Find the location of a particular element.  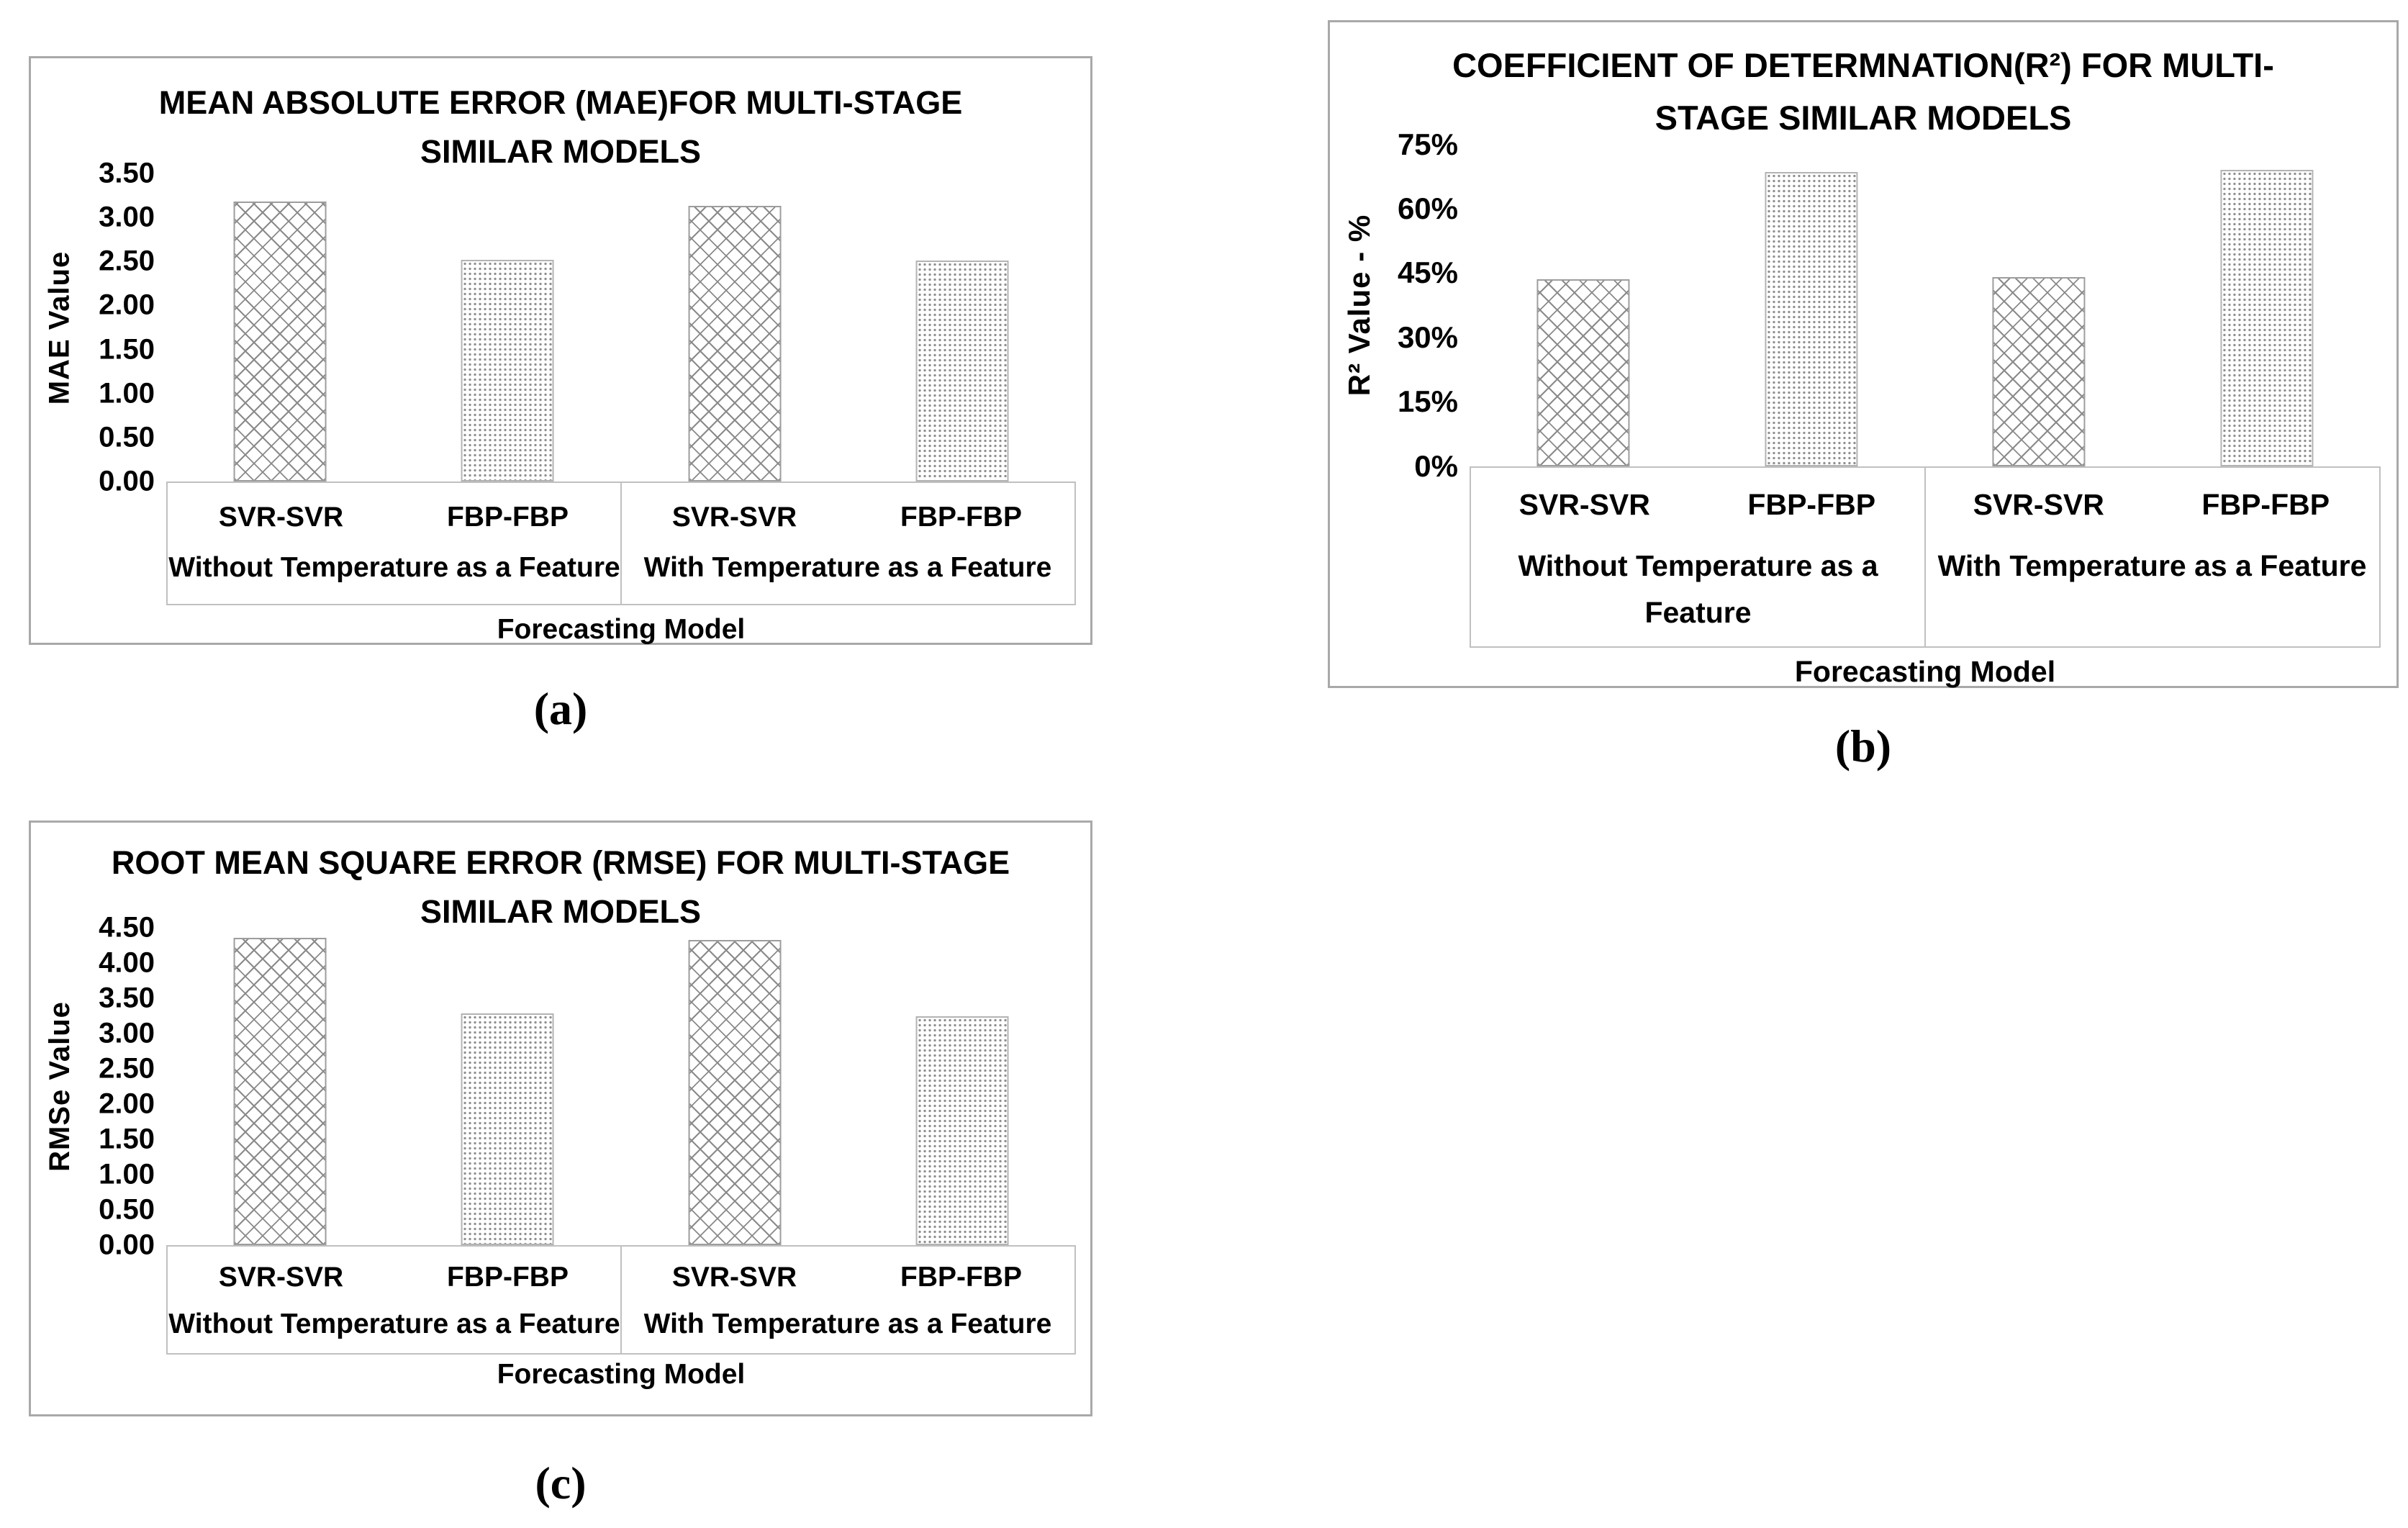

y-axis-title: MAE Value is located at coordinates (59, 327).